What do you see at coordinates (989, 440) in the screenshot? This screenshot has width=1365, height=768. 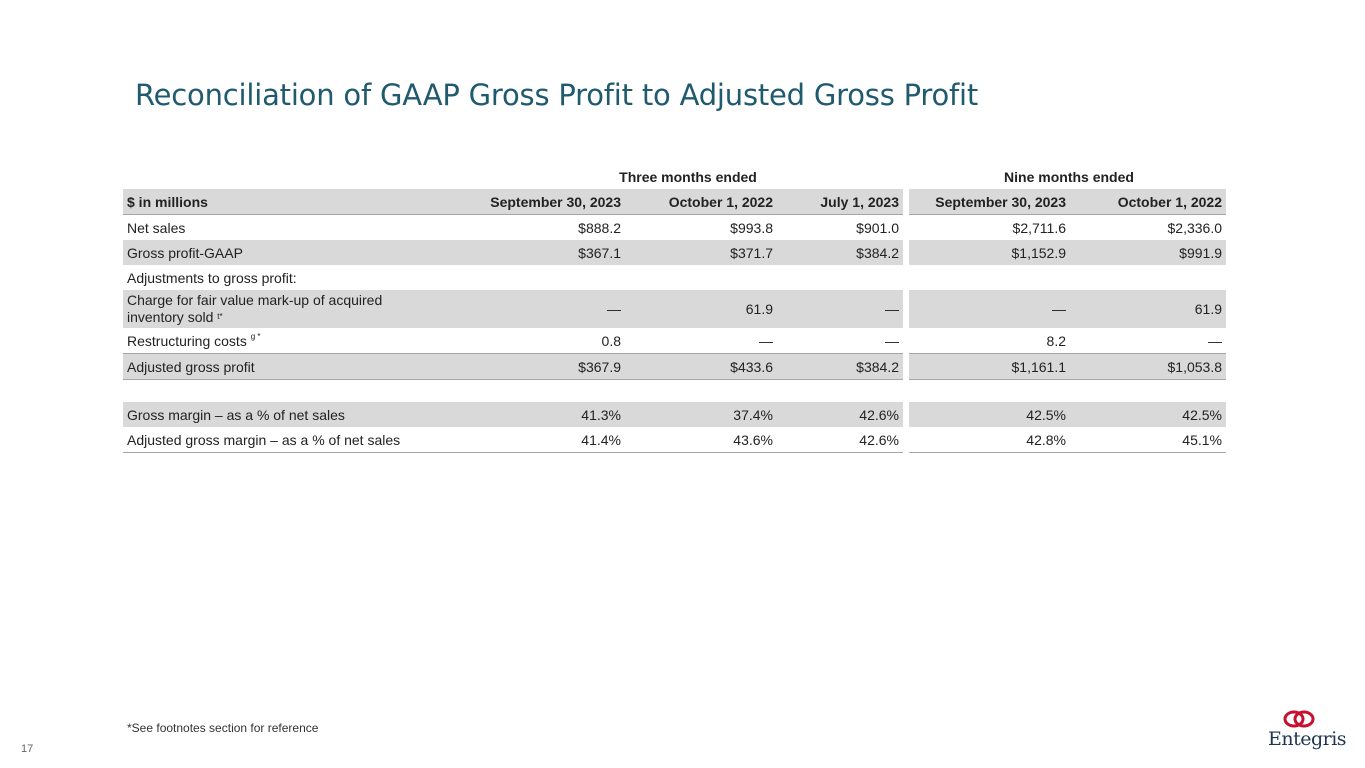 I see `cell: 42.8%` at bounding box center [989, 440].